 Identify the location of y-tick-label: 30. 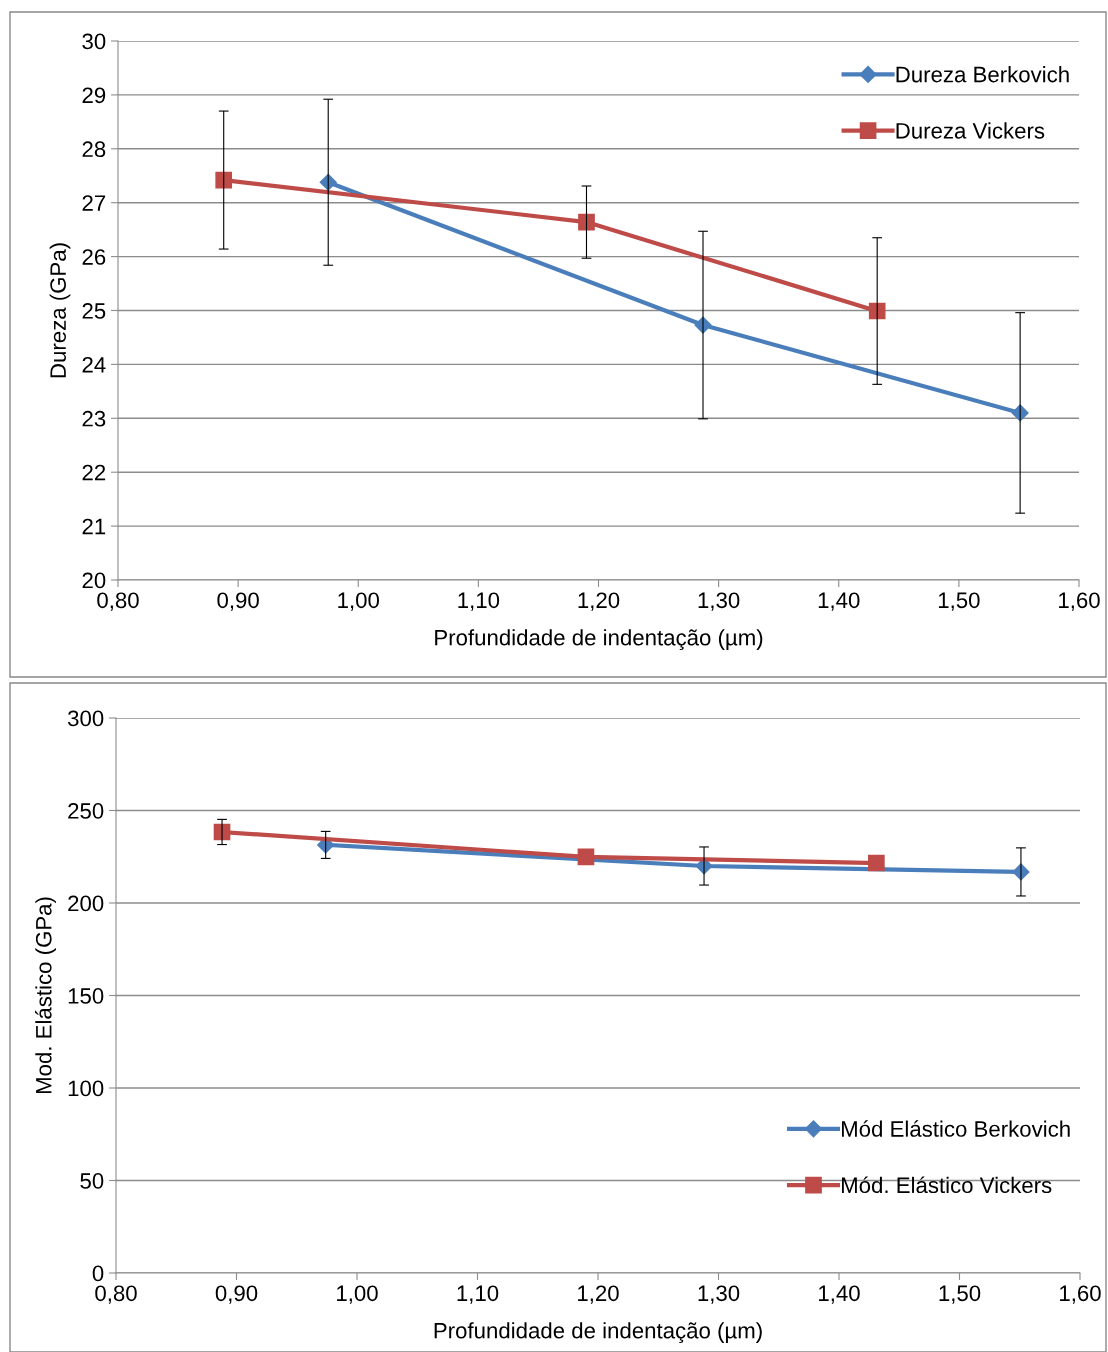
(94, 41).